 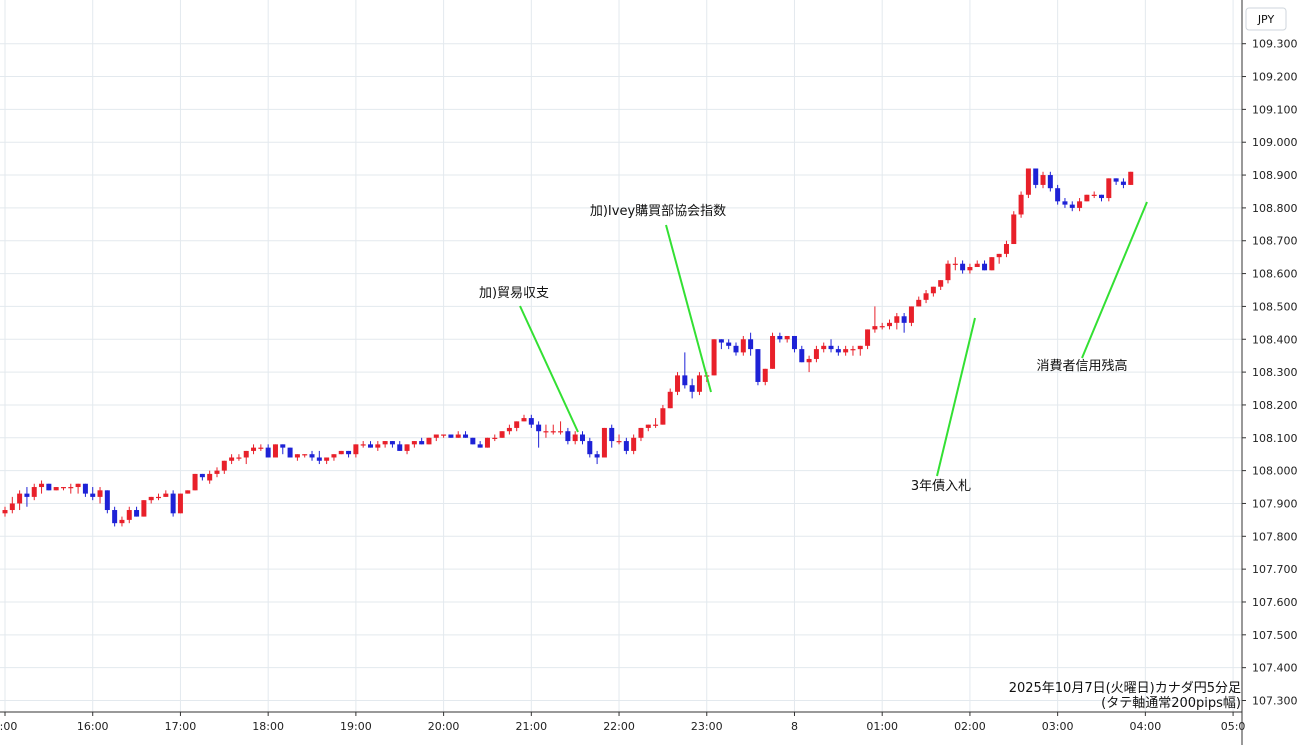 What do you see at coordinates (268, 726) in the screenshot?
I see `x-tick-label: 18:00` at bounding box center [268, 726].